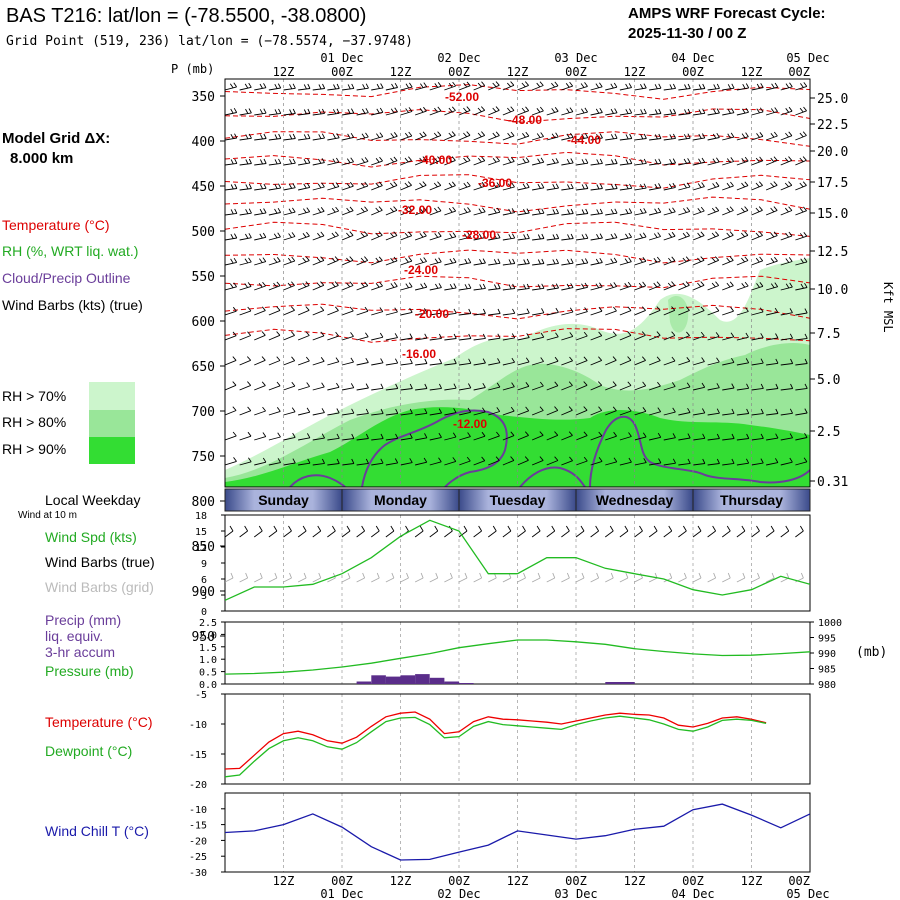  I want to click on top-date-tick-label: 05 Dec, so click(807, 58).